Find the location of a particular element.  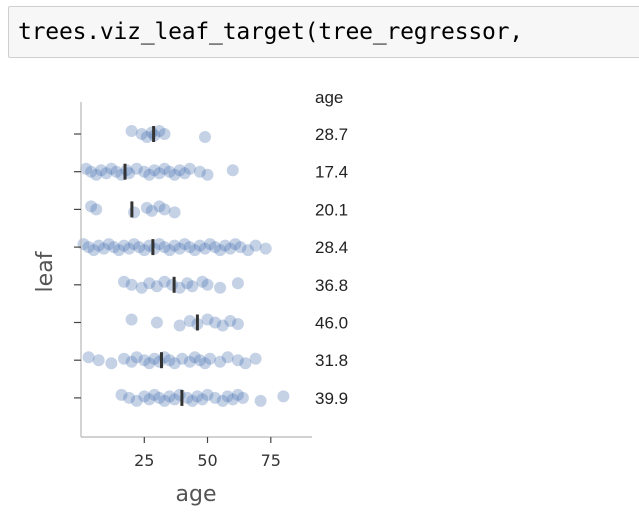

y-ticks-layer is located at coordinates (77, 266).